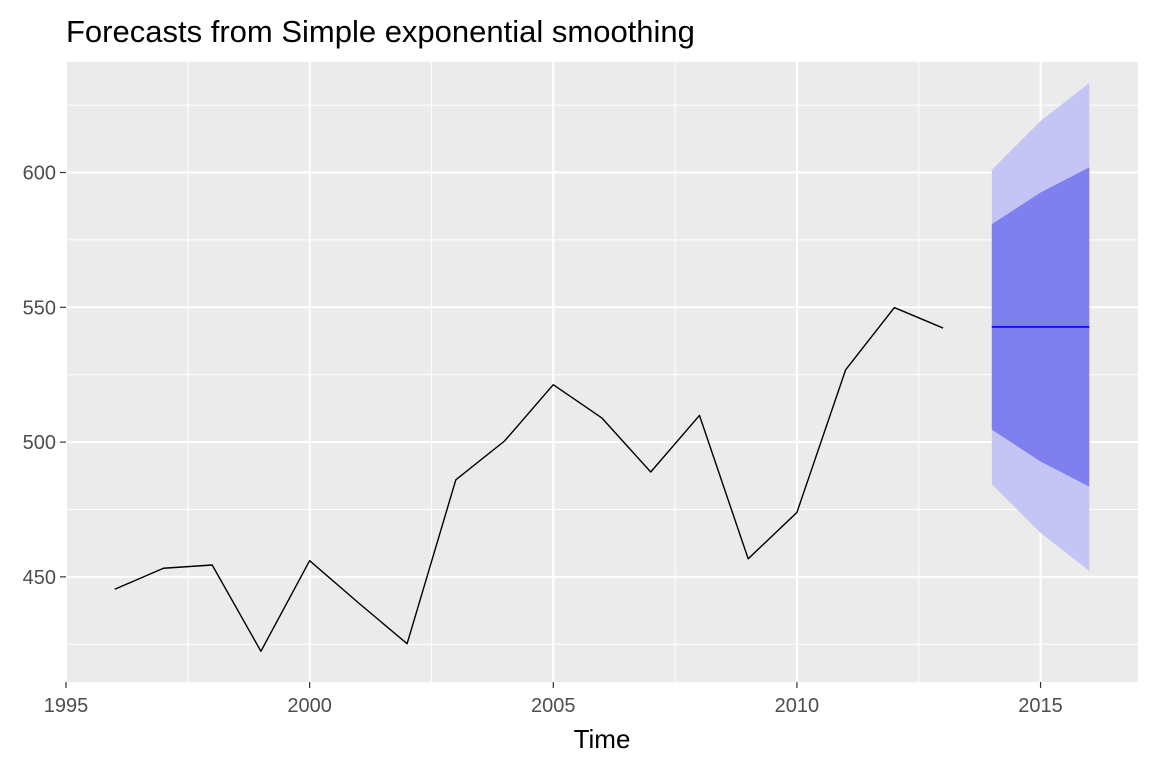  Describe the element at coordinates (39, 443) in the screenshot. I see `y-tick-label: 500` at that location.